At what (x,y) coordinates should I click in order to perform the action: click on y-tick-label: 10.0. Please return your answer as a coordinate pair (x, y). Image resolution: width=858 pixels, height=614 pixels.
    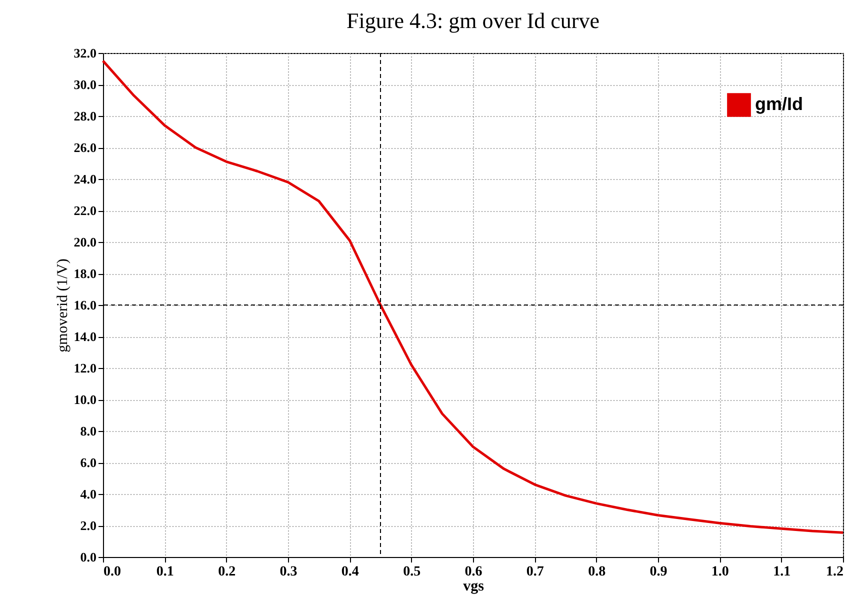
    Looking at the image, I should click on (85, 399).